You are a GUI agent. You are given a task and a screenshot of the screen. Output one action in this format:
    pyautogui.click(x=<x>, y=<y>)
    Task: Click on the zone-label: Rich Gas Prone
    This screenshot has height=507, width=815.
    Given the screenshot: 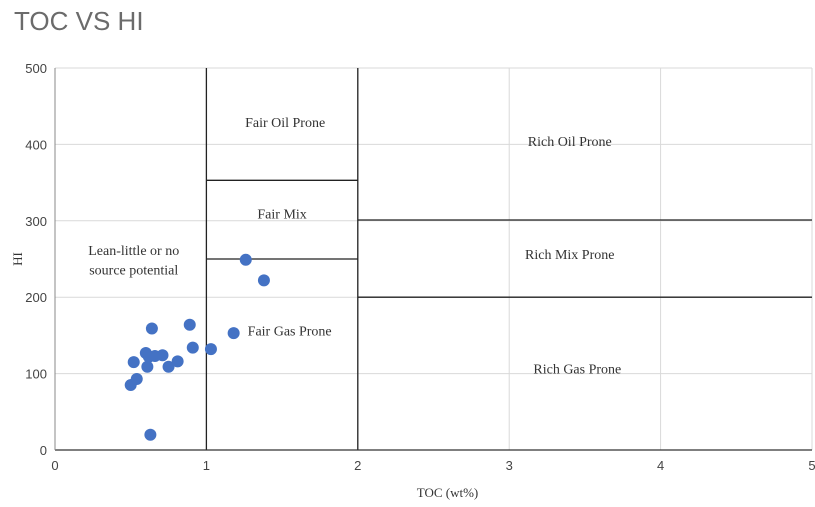 What is the action you would take?
    pyautogui.click(x=577, y=370)
    